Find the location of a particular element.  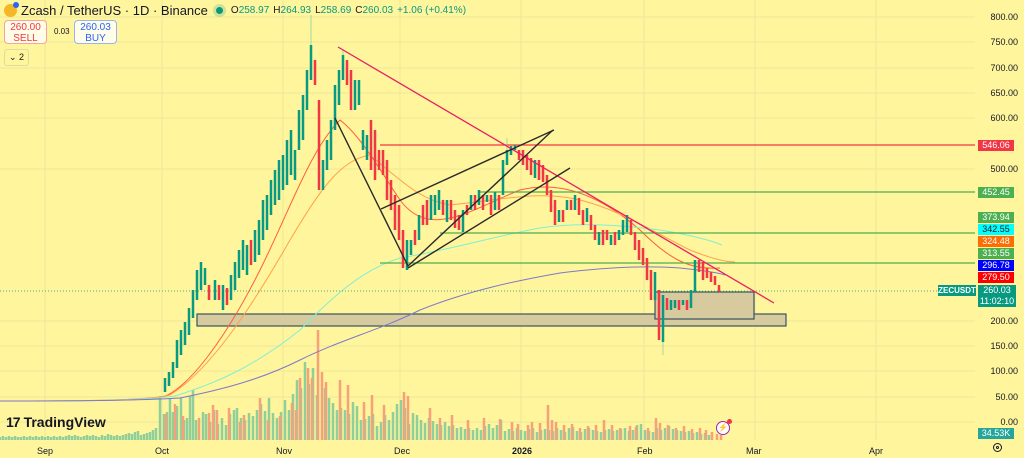

spread-value: 0.03 is located at coordinates (62, 31).